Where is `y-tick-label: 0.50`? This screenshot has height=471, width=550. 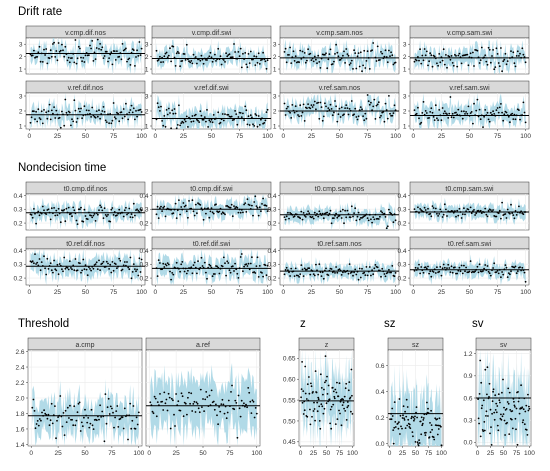
y-tick-label: 0.50 is located at coordinates (289, 421).